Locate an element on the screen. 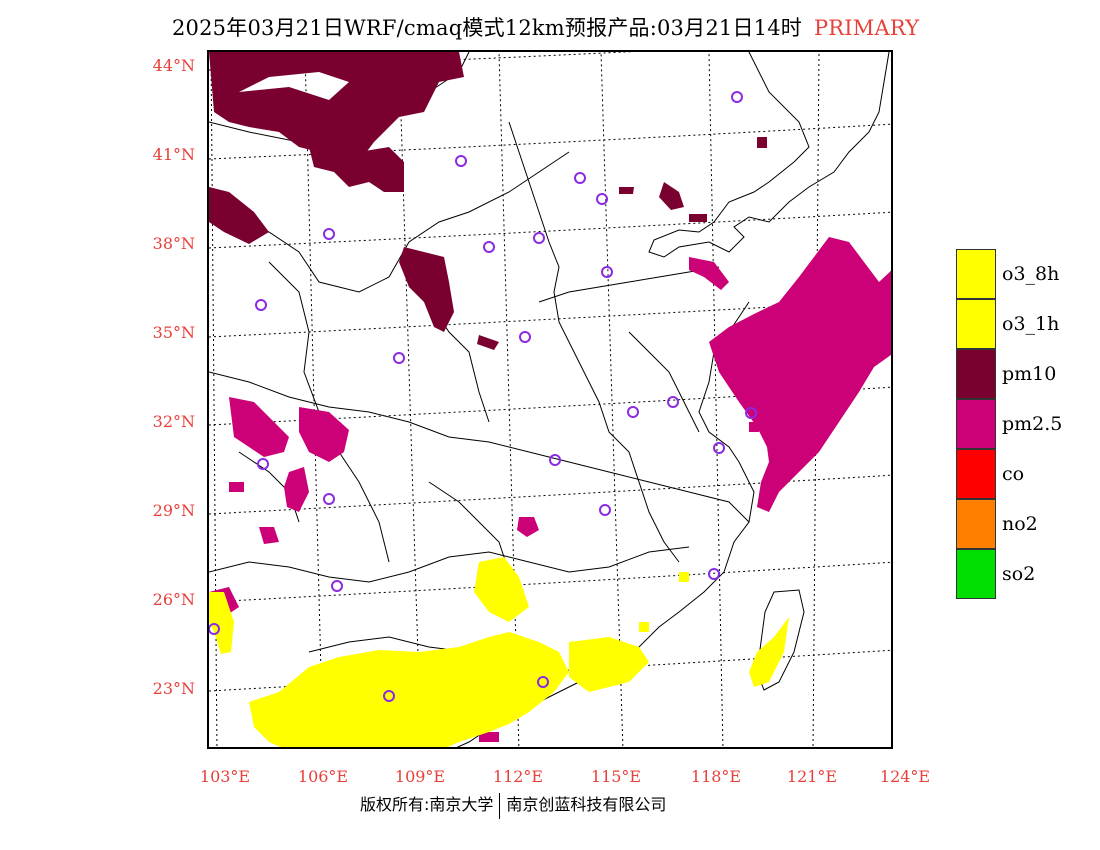  lat-label: 29°N is located at coordinates (173, 510).